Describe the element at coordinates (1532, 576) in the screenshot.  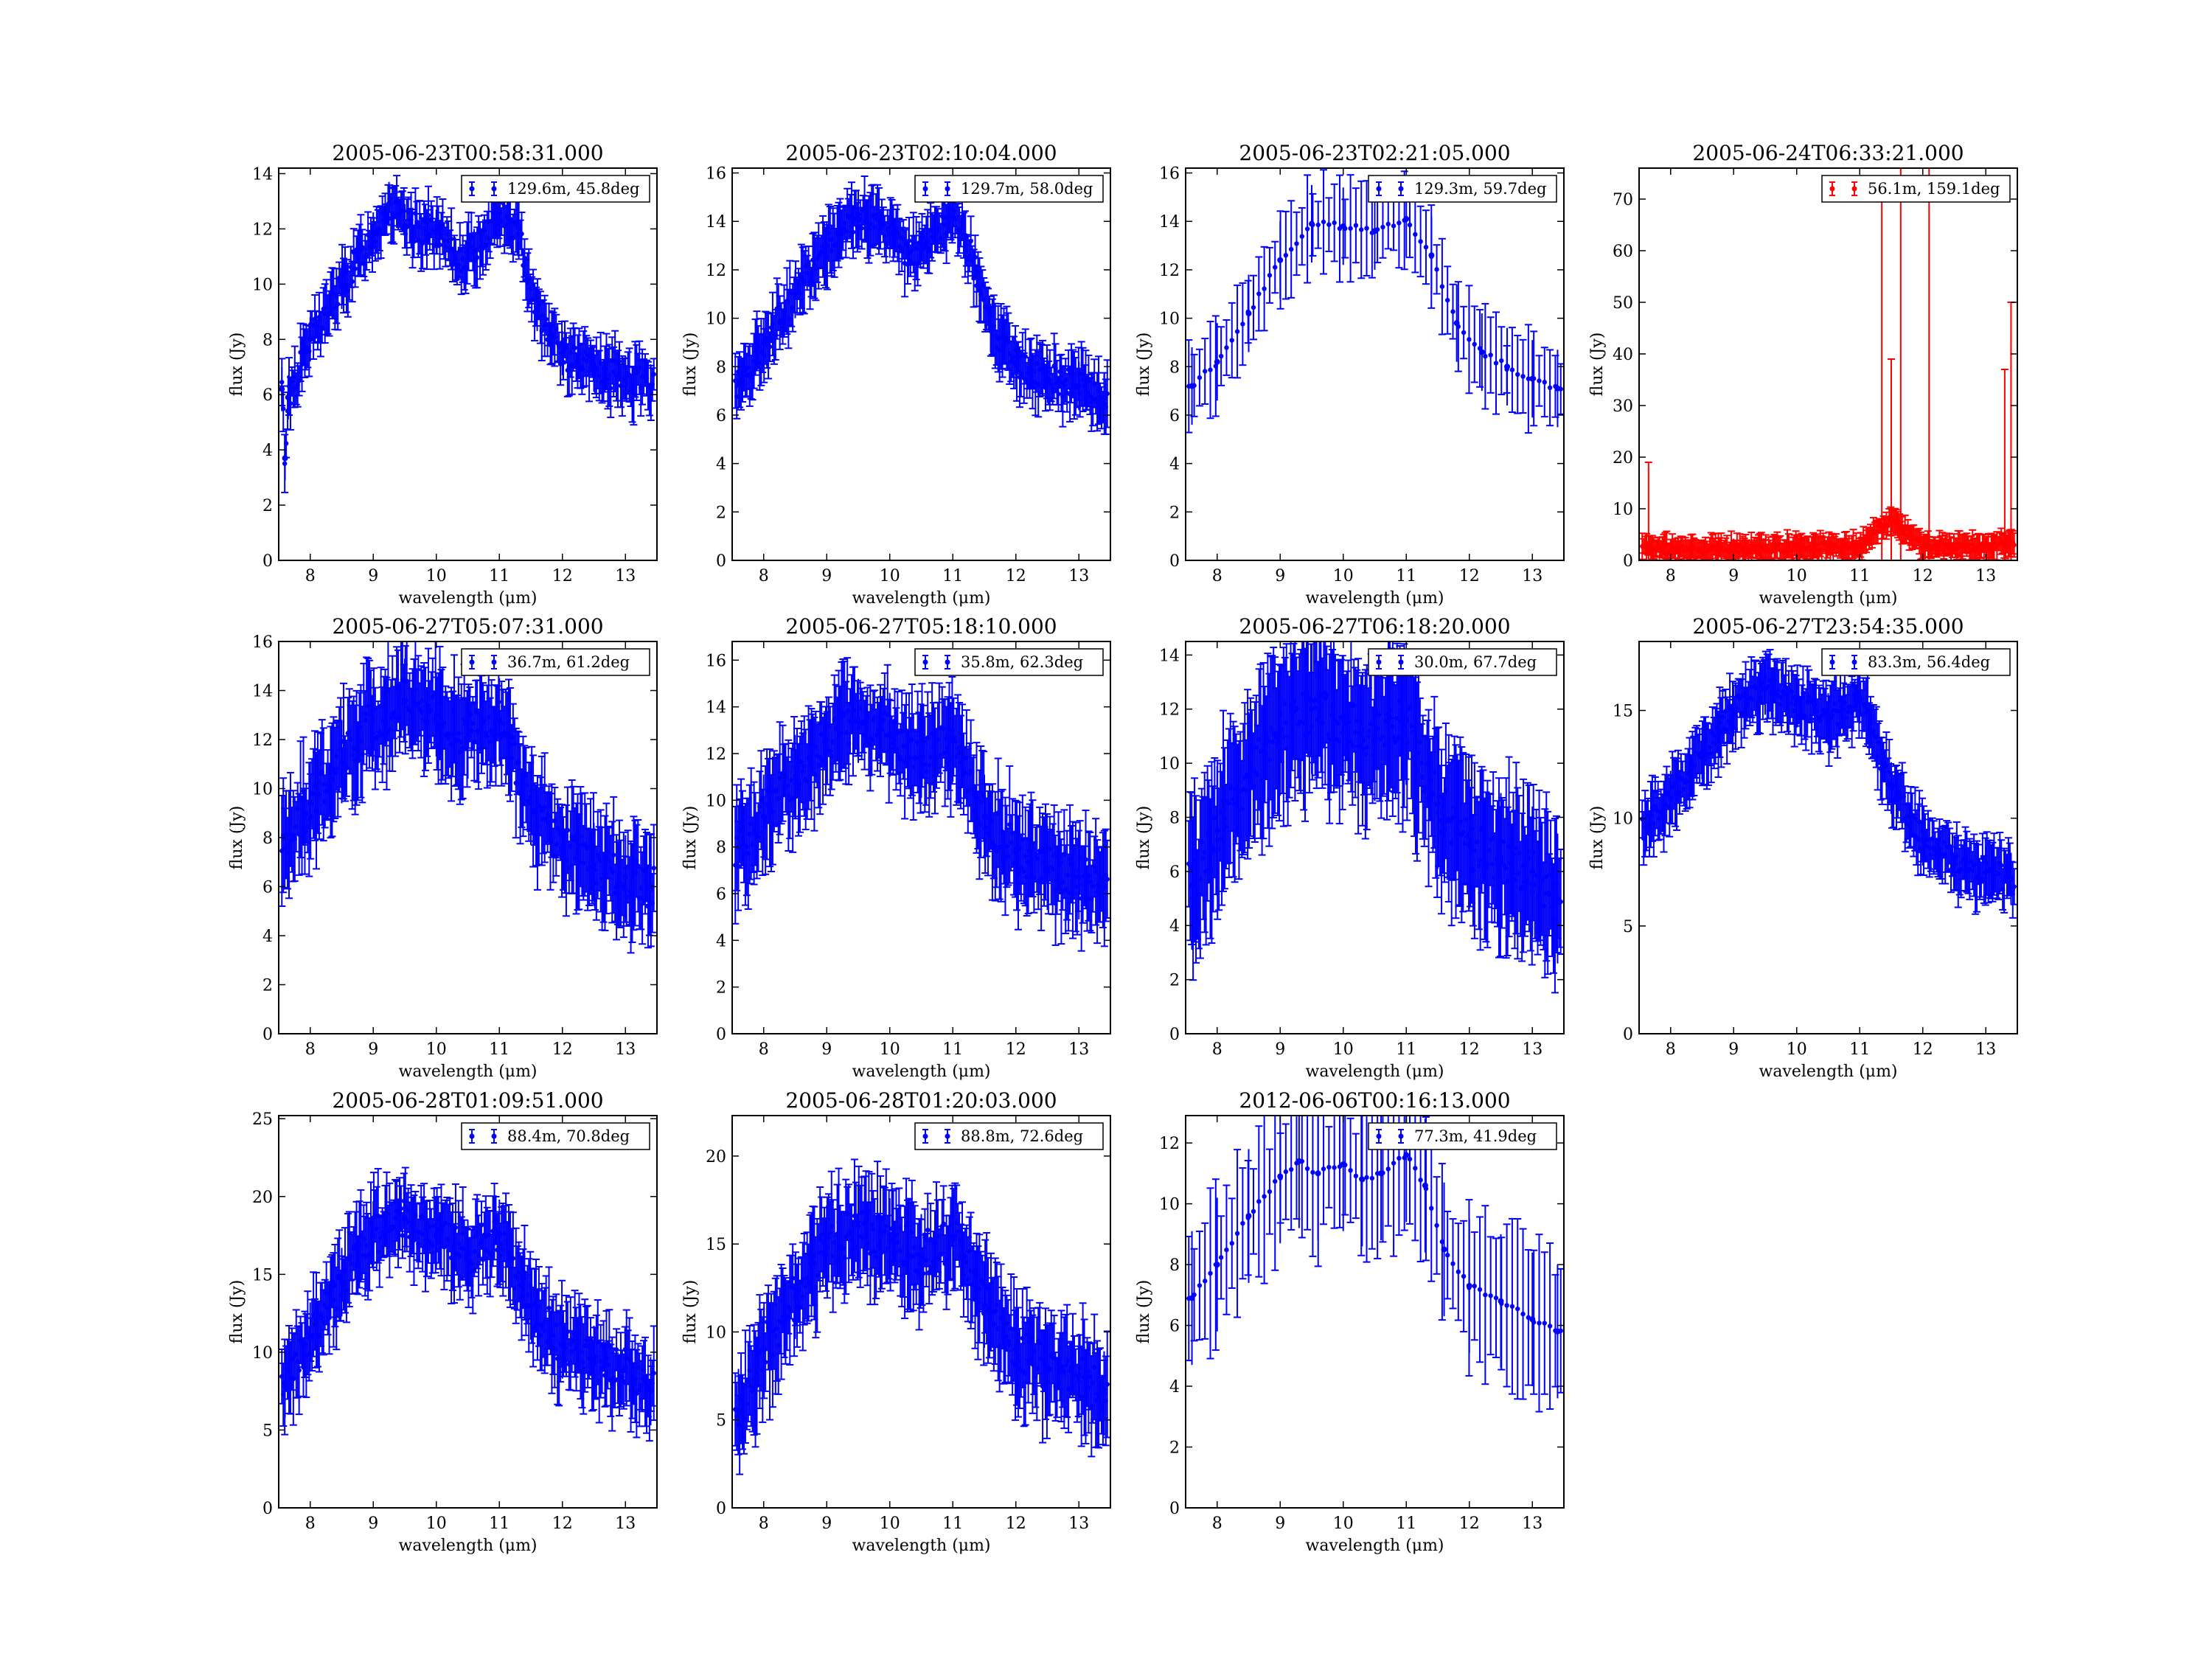
I see `x-tick-label: 13` at that location.